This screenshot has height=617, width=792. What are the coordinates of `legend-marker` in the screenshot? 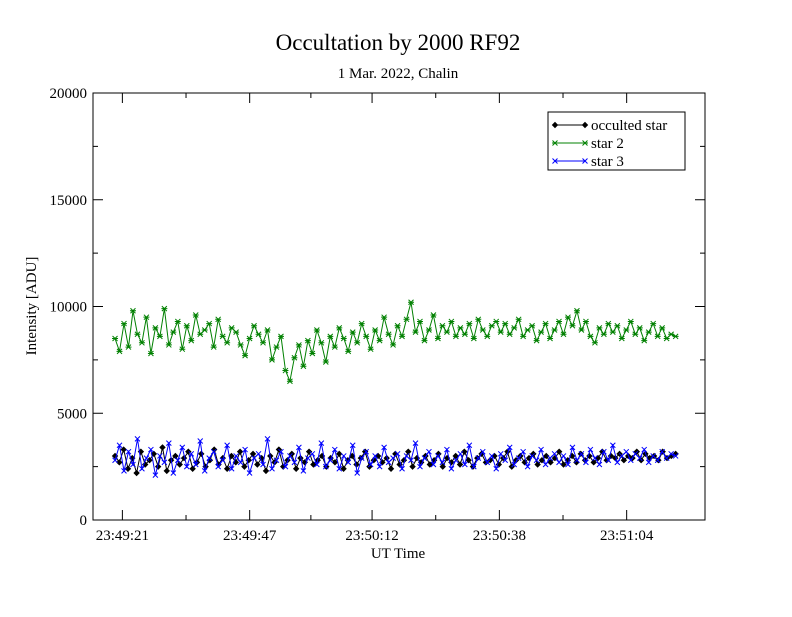 It's located at (585, 143).